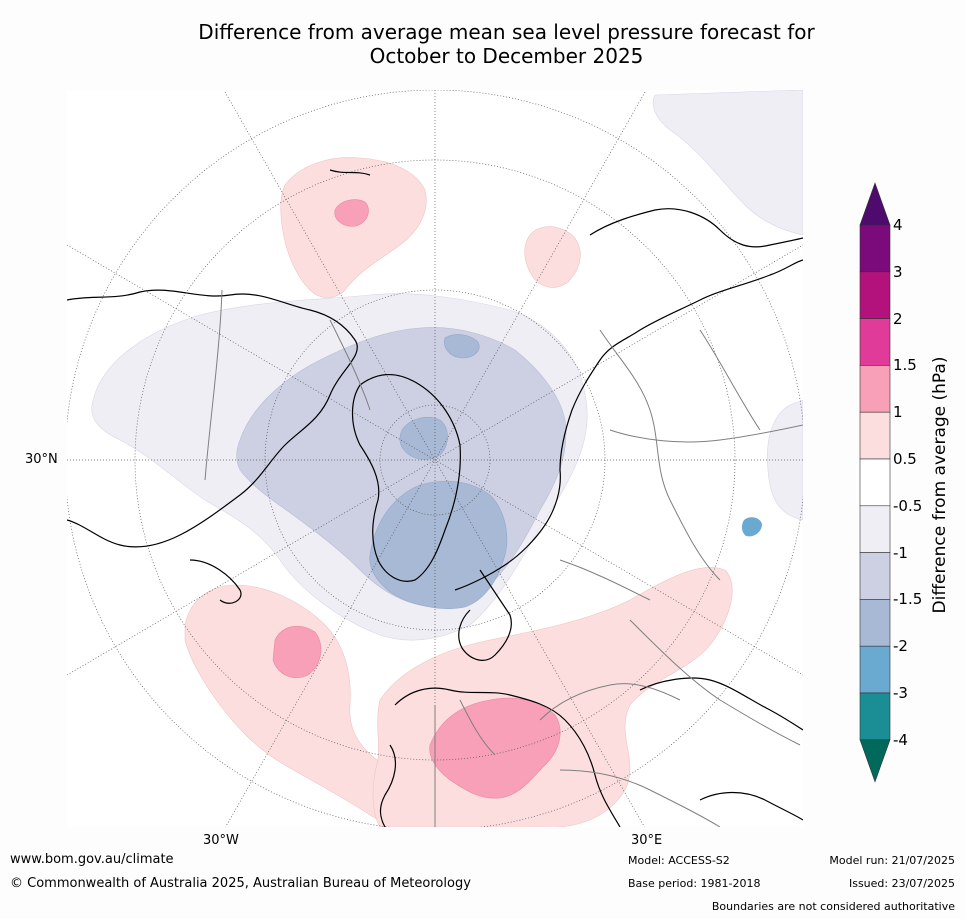  What do you see at coordinates (898, 318) in the screenshot?
I see `colorbar-tick-label: 2` at bounding box center [898, 318].